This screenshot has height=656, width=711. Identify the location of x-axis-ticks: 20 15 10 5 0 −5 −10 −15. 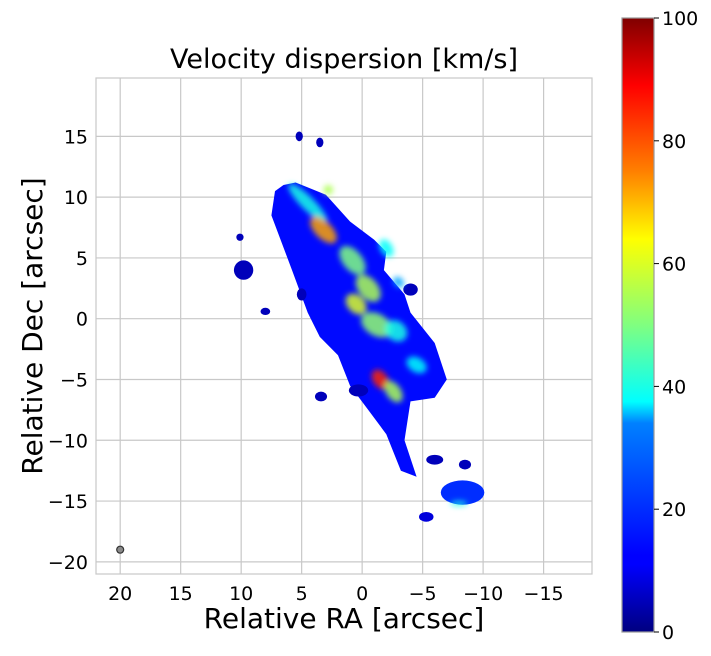
(336, 594).